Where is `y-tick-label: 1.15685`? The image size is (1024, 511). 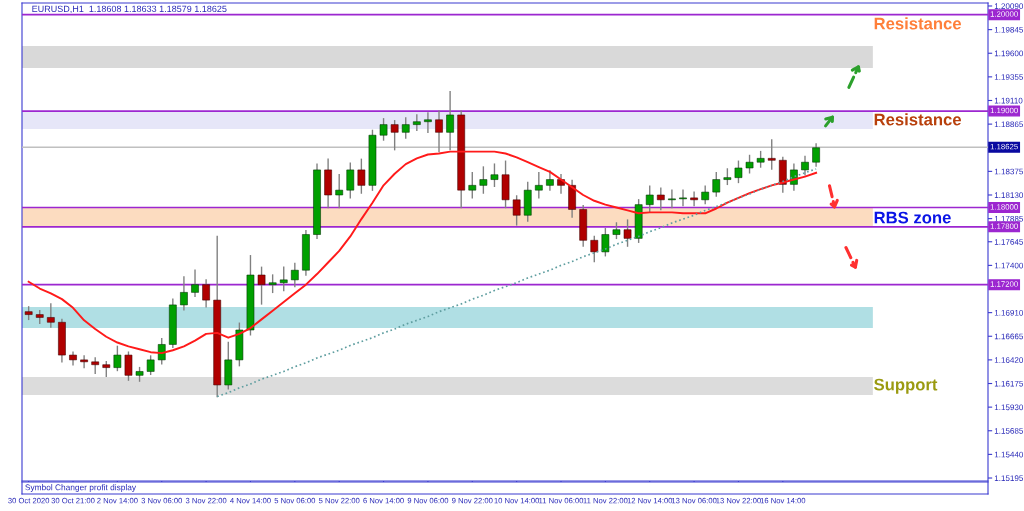
y-tick-label: 1.15685 is located at coordinates (1009, 431).